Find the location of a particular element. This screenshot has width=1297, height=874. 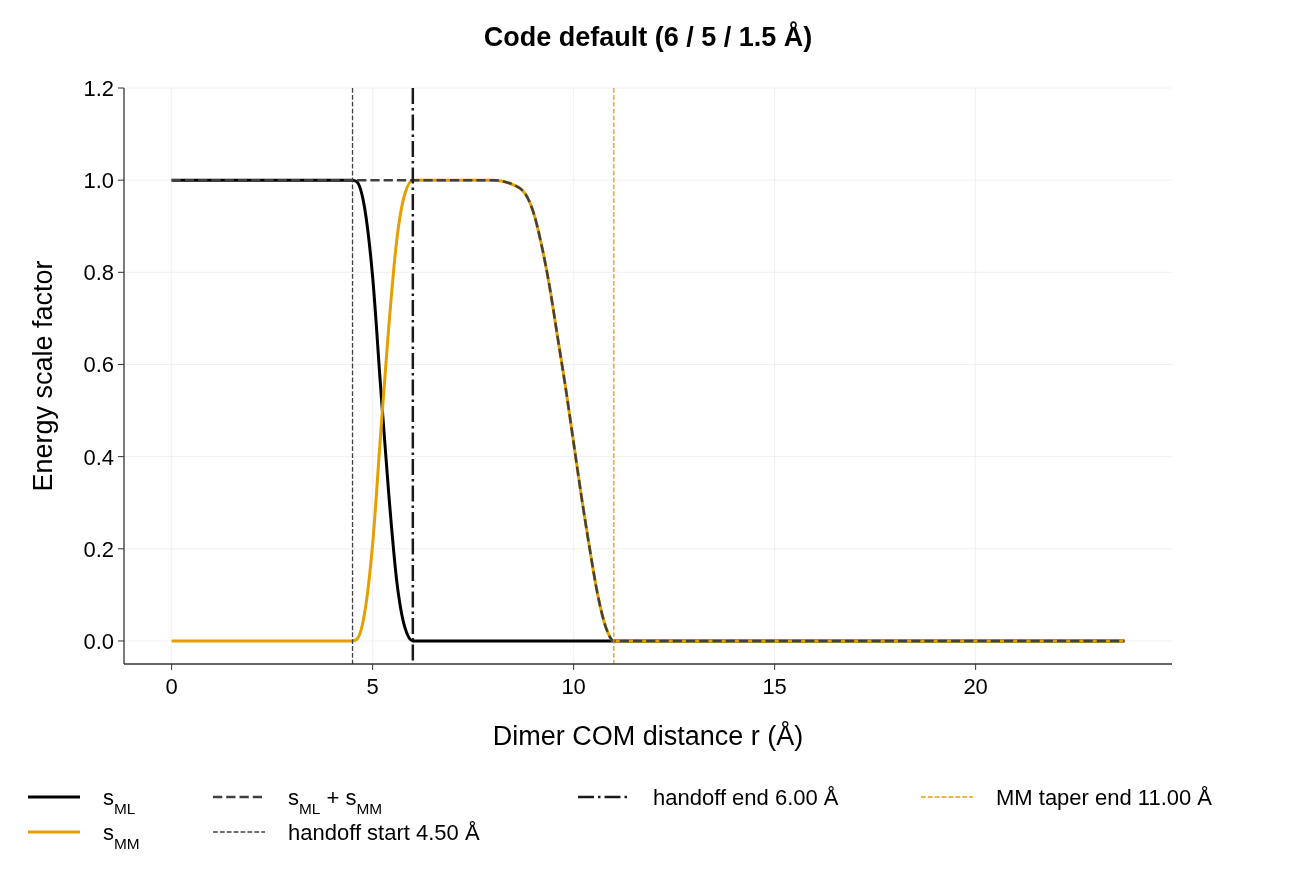

legend-label: handoff end 6.00 Å is located at coordinates (746, 797).